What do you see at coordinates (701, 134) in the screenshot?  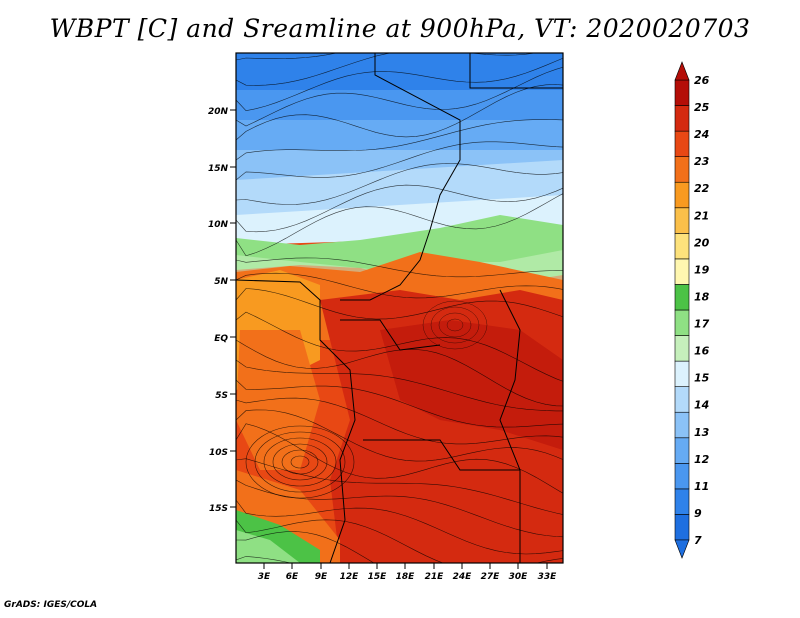 I see `colorbar-label: 24` at bounding box center [701, 134].